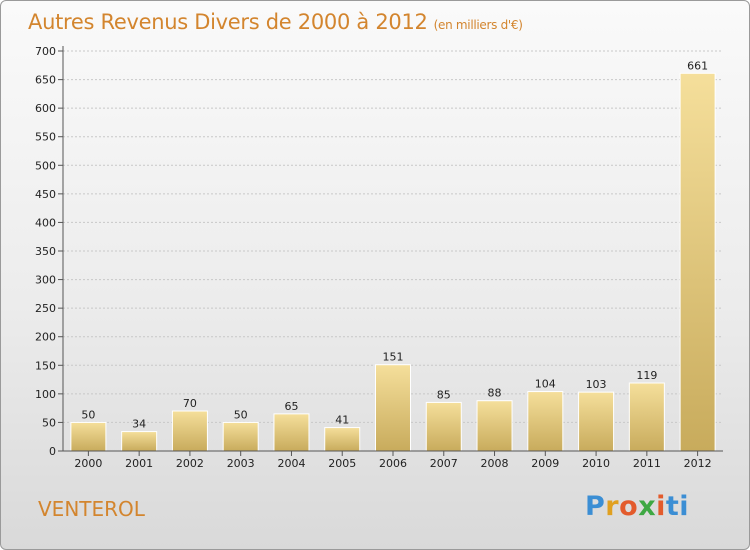 The width and height of the screenshot is (750, 550). Describe the element at coordinates (646, 375) in the screenshot. I see `data-label: 119` at that location.